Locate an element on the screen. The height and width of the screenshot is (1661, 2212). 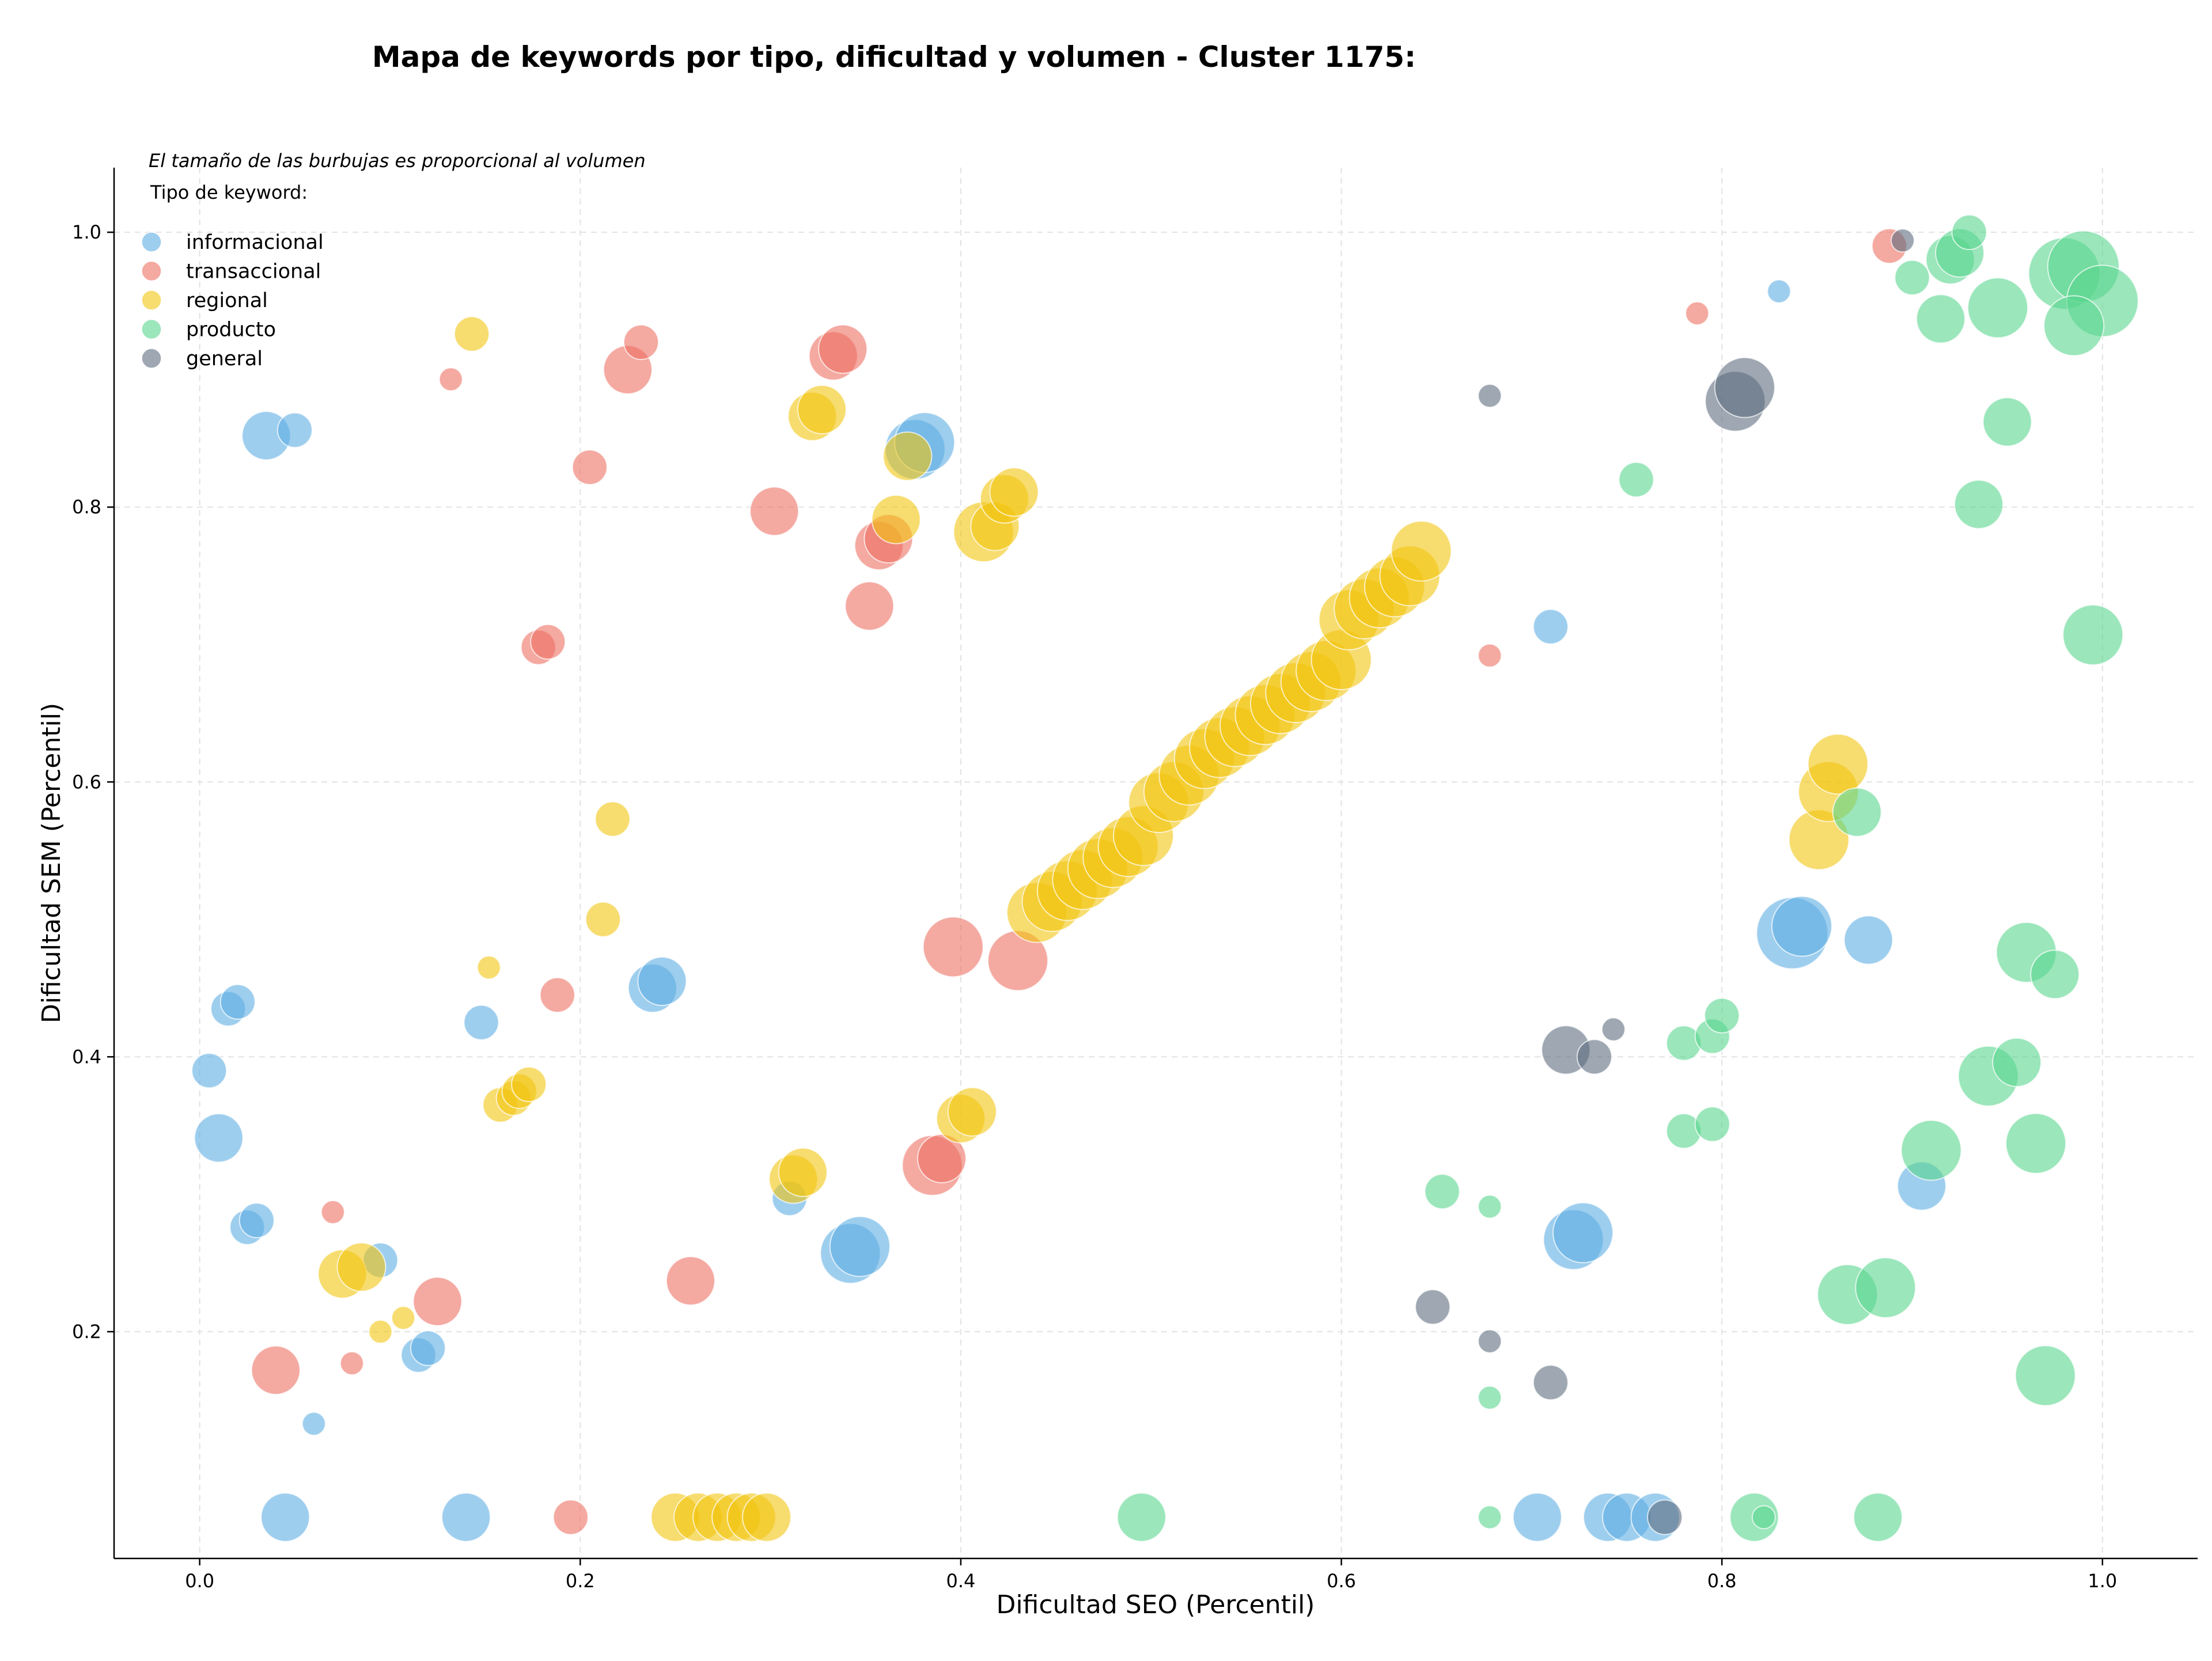
x-tick-label: 0.8 is located at coordinates (1722, 1581).